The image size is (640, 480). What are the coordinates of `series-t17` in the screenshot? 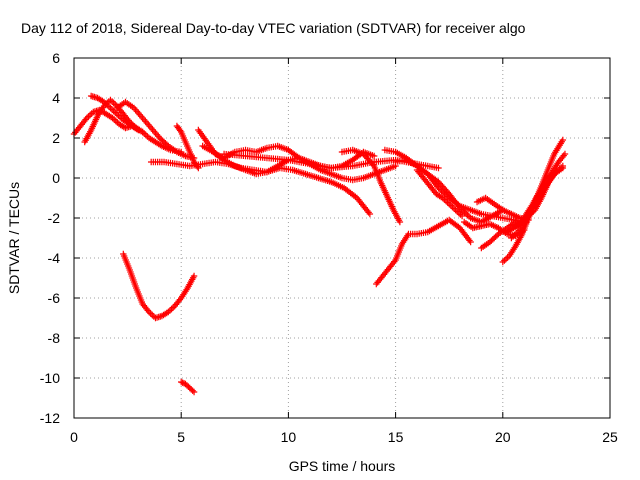 It's located at (498, 235).